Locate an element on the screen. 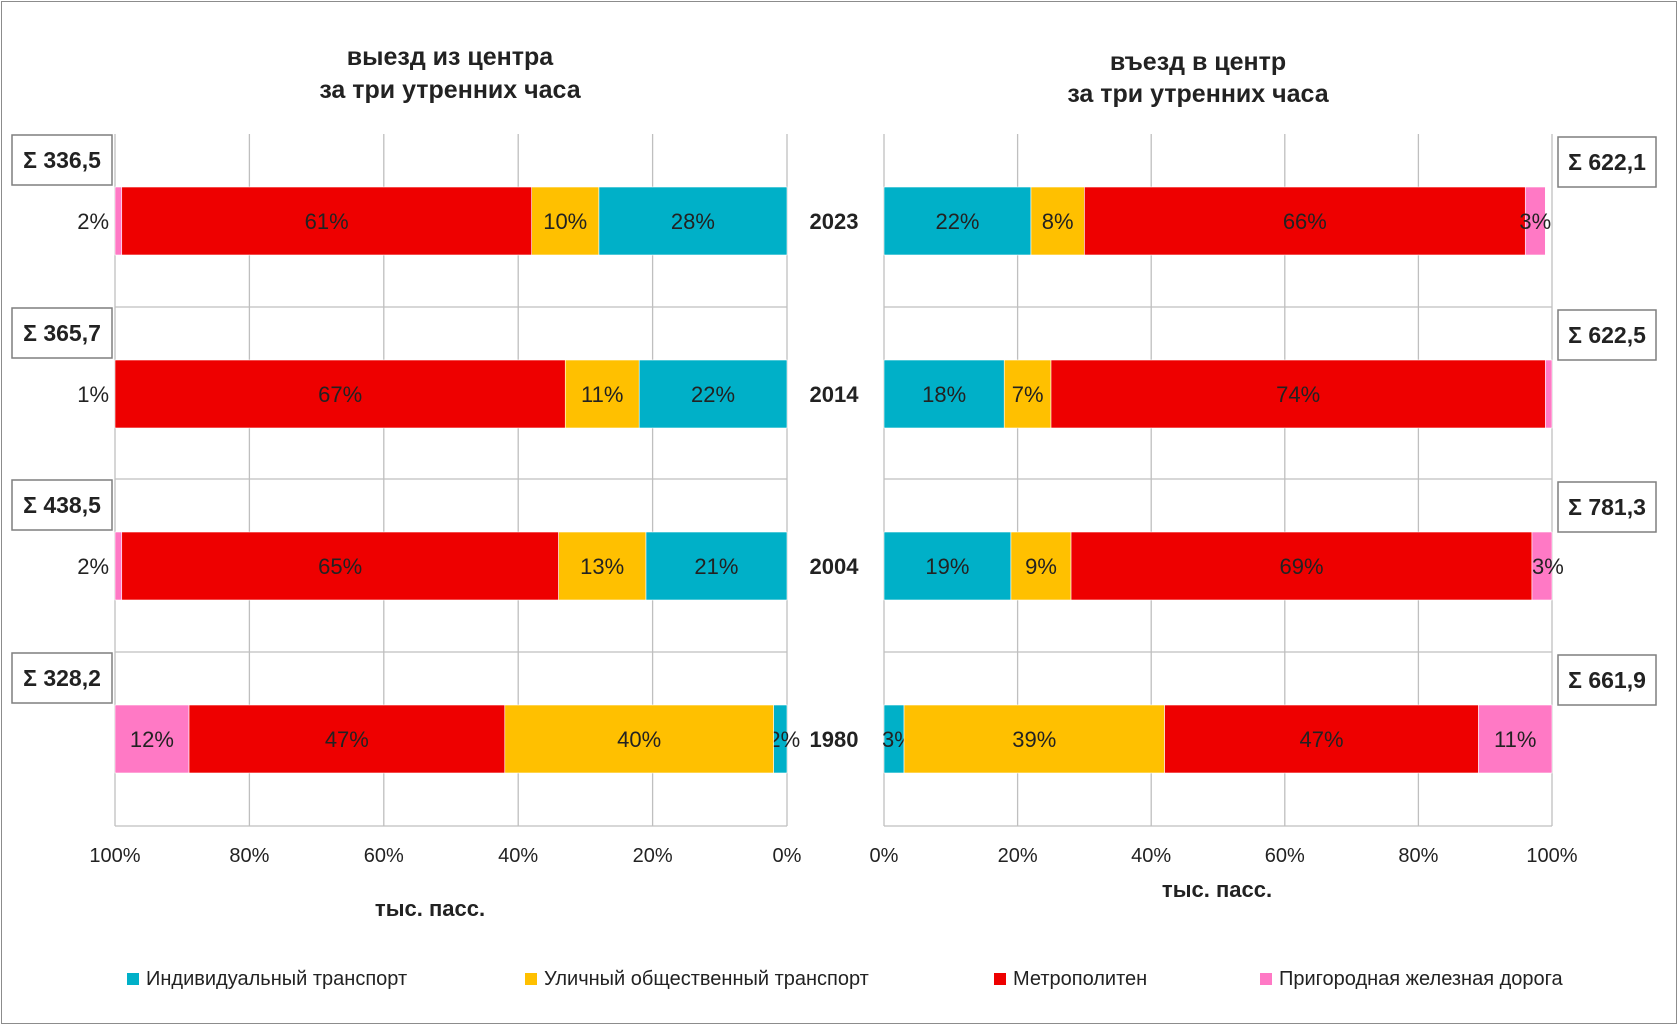  year-label: 2014 is located at coordinates (835, 394).